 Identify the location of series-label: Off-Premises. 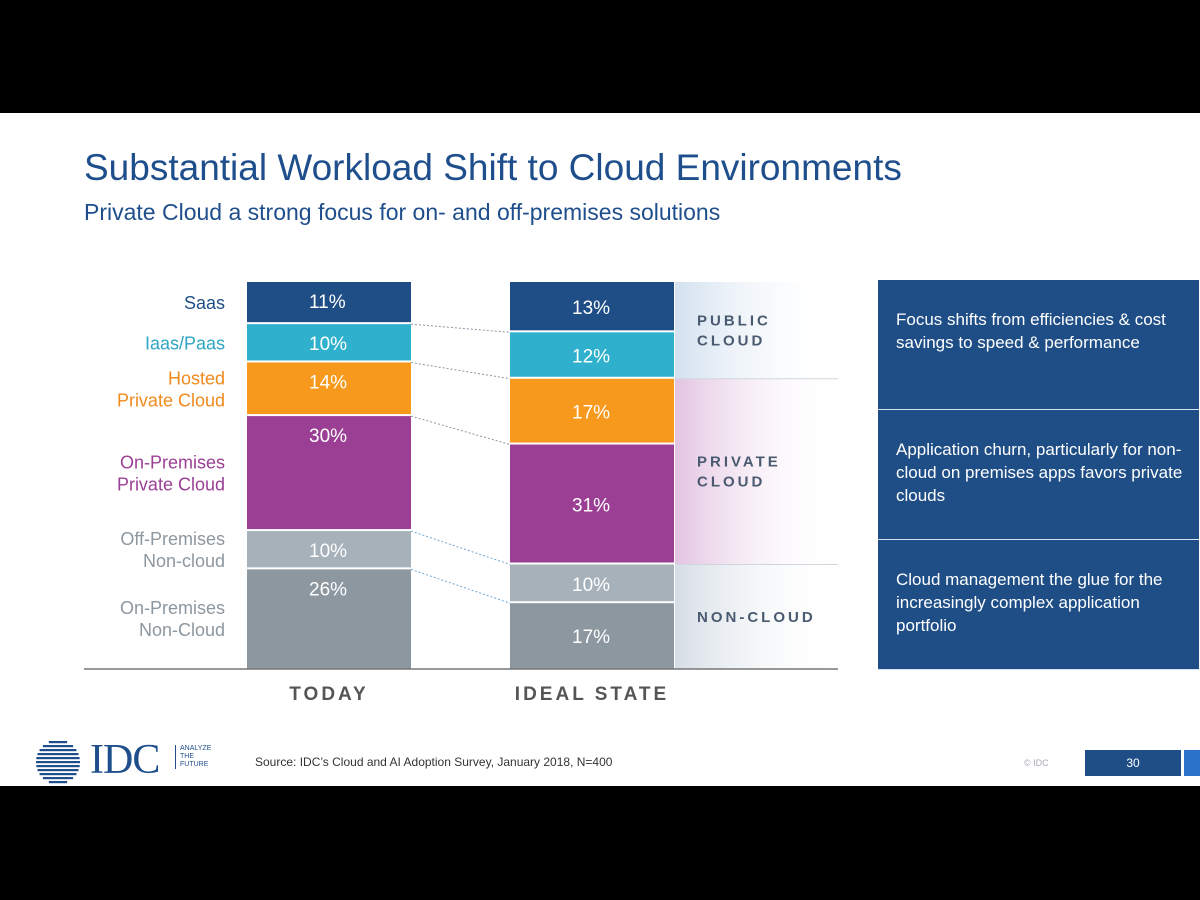
(172, 539).